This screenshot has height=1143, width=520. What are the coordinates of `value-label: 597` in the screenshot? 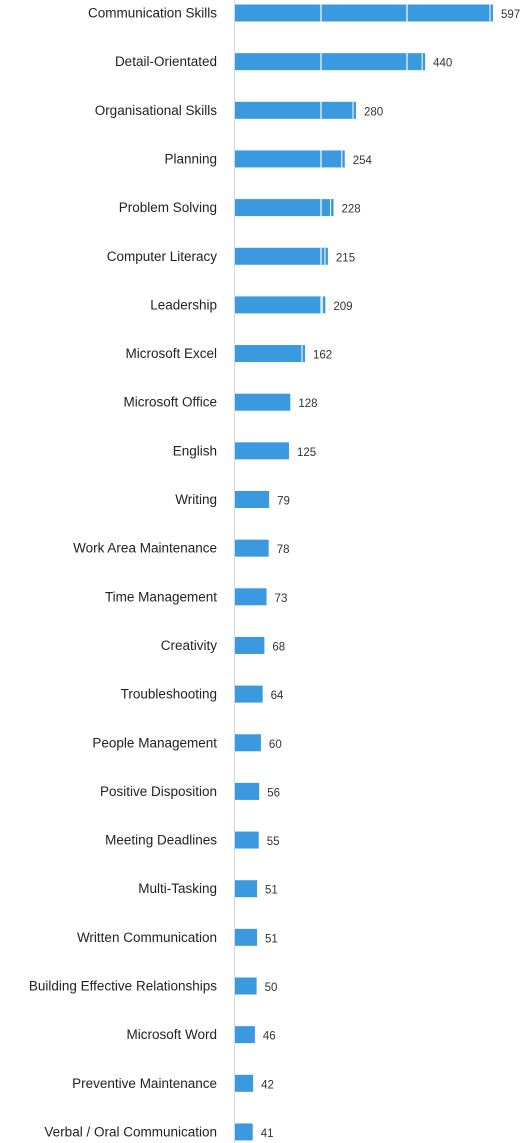 It's located at (510, 15).